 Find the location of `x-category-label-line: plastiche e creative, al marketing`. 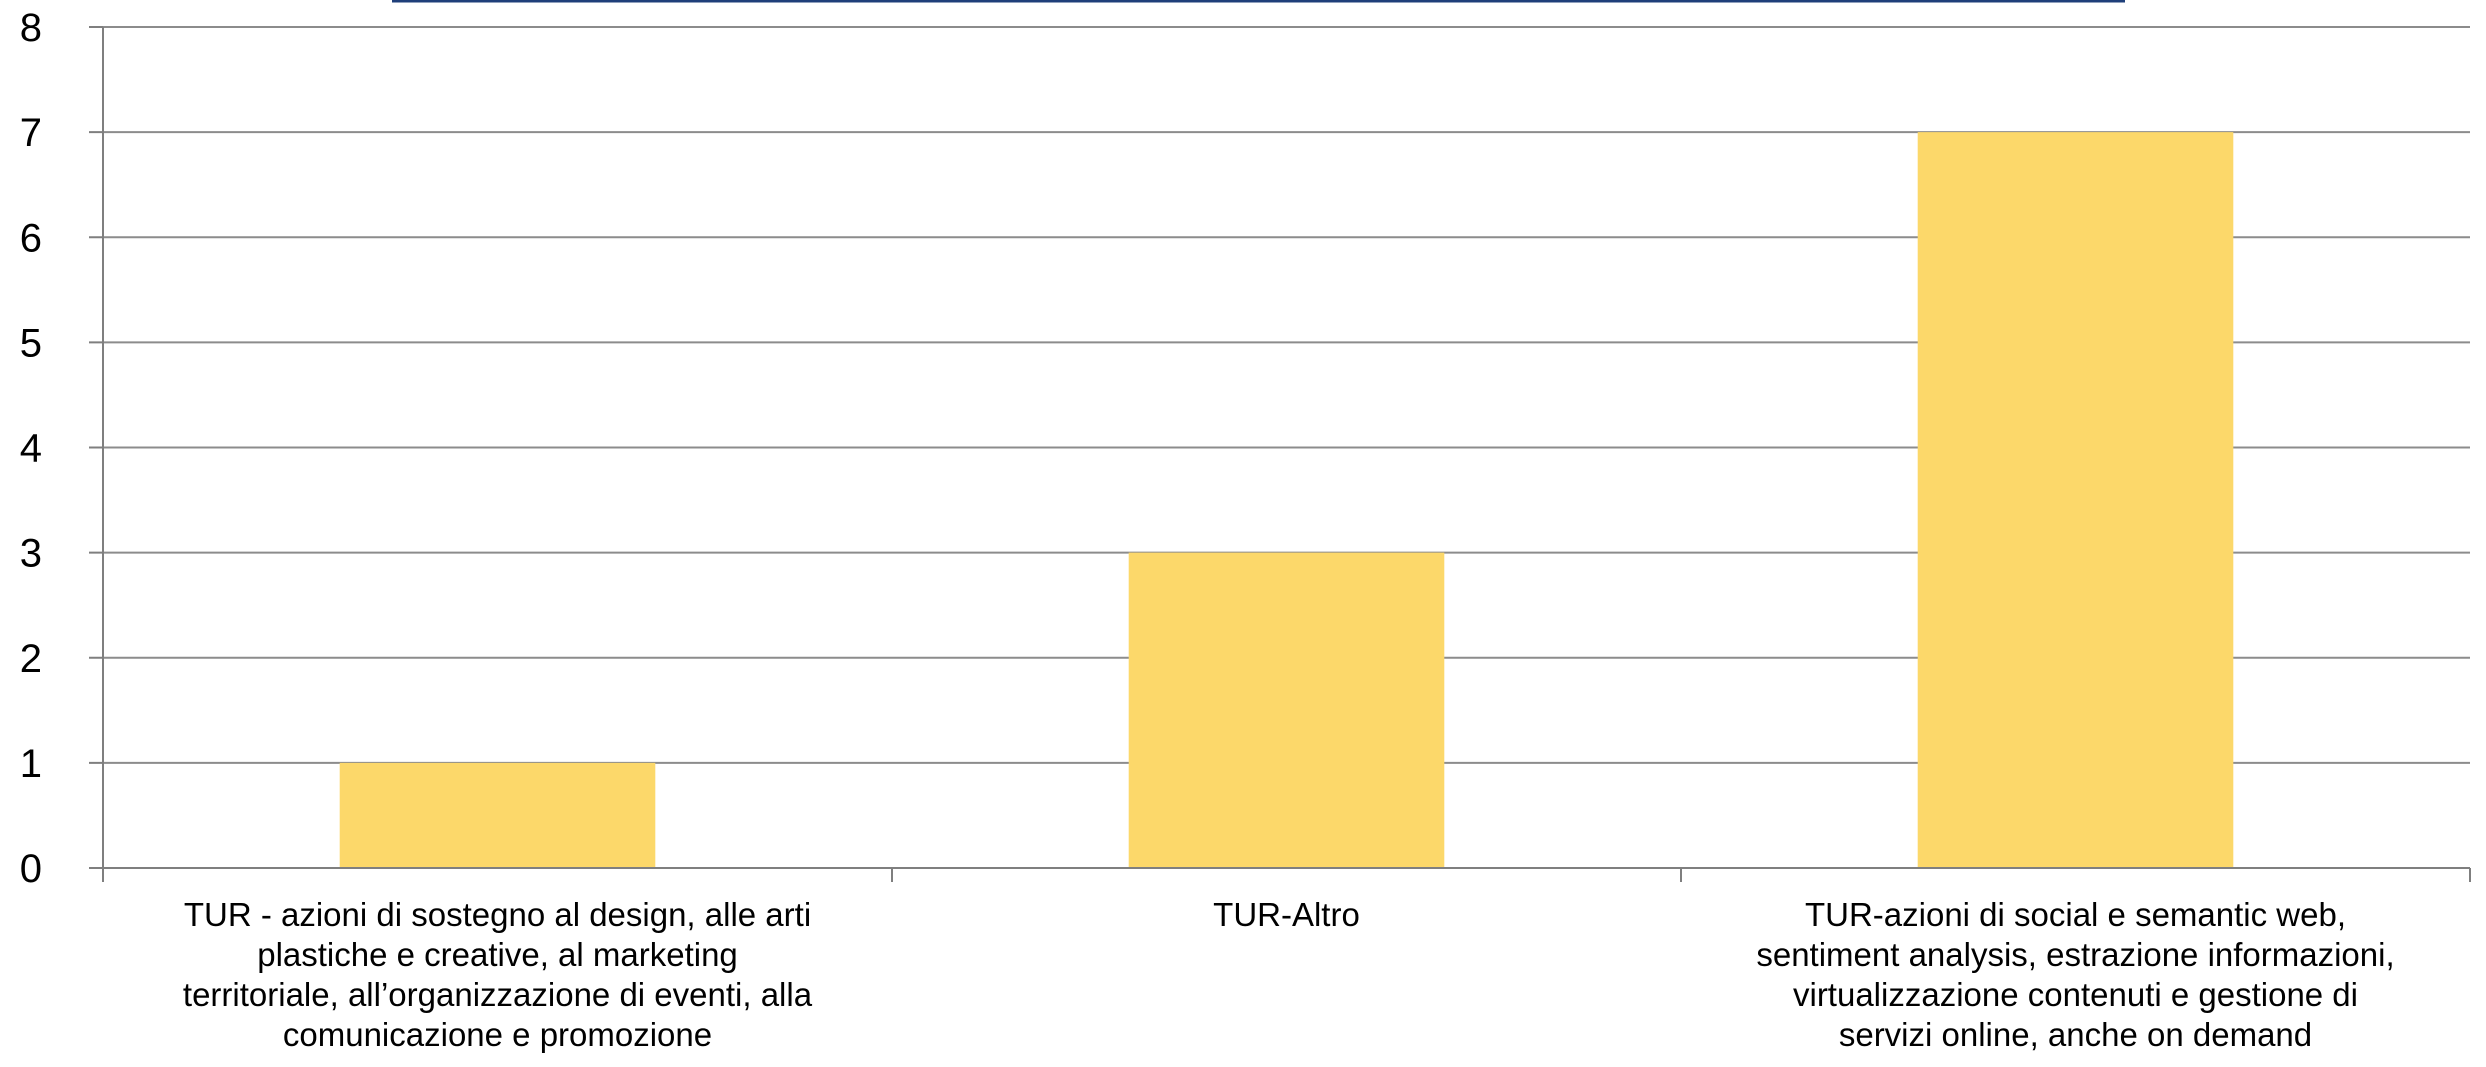

x-category-label-line: plastiche e creative, al marketing is located at coordinates (497, 954).